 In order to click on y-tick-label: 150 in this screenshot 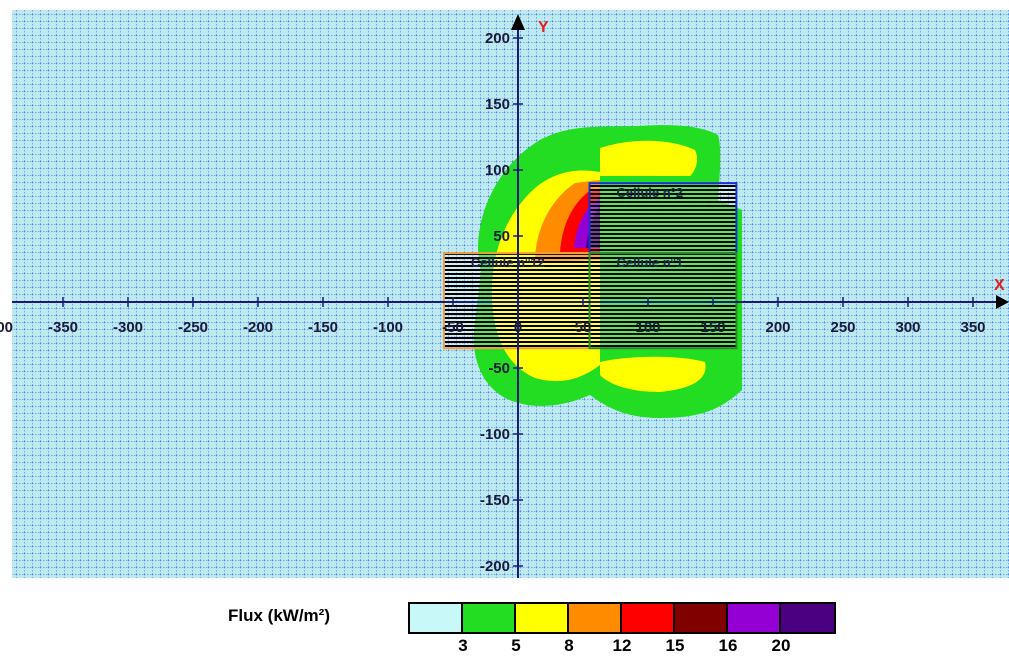, I will do `click(497, 104)`.